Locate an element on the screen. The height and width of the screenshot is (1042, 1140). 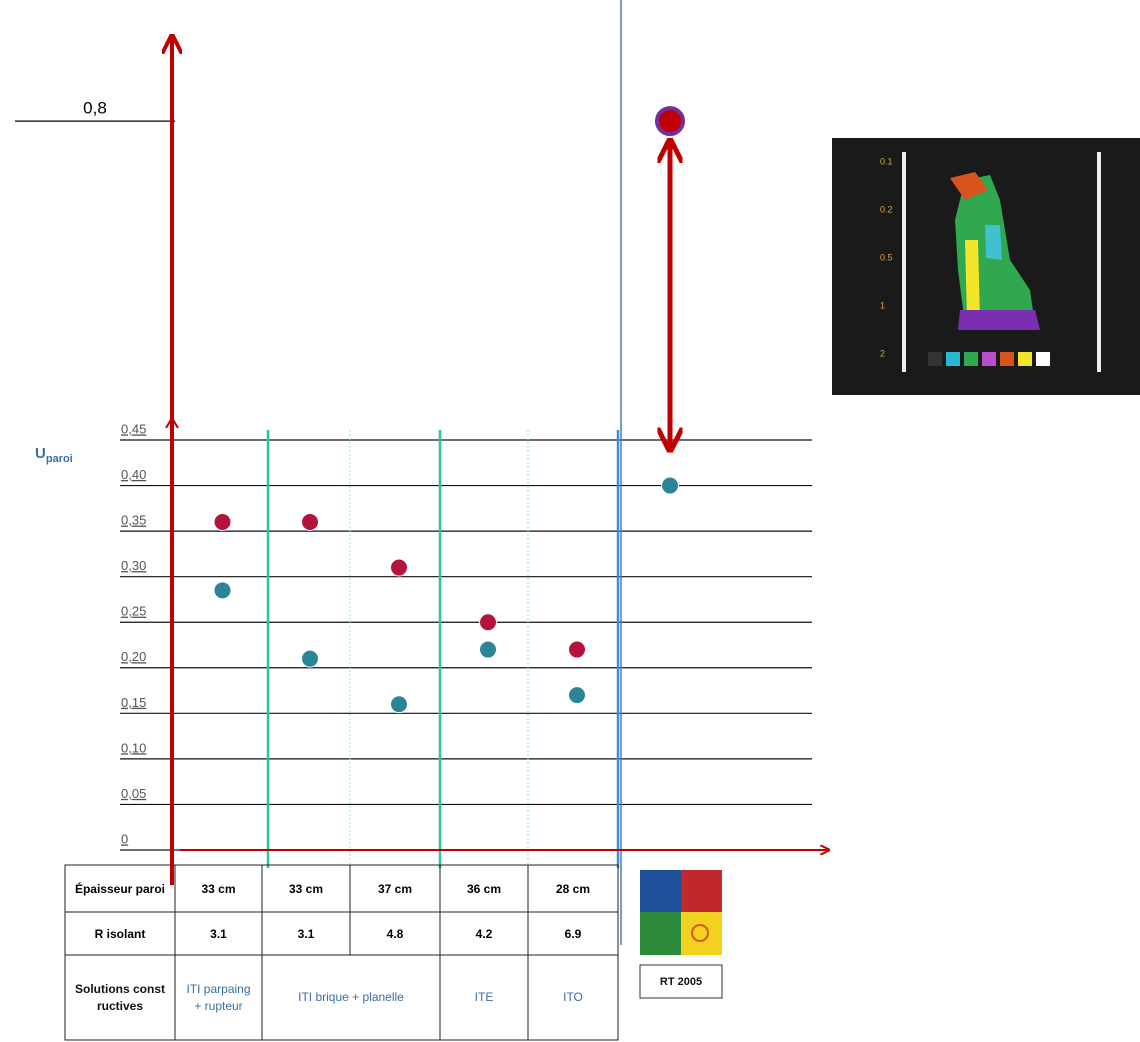
table-cell: 4.8 is located at coordinates (395, 933).